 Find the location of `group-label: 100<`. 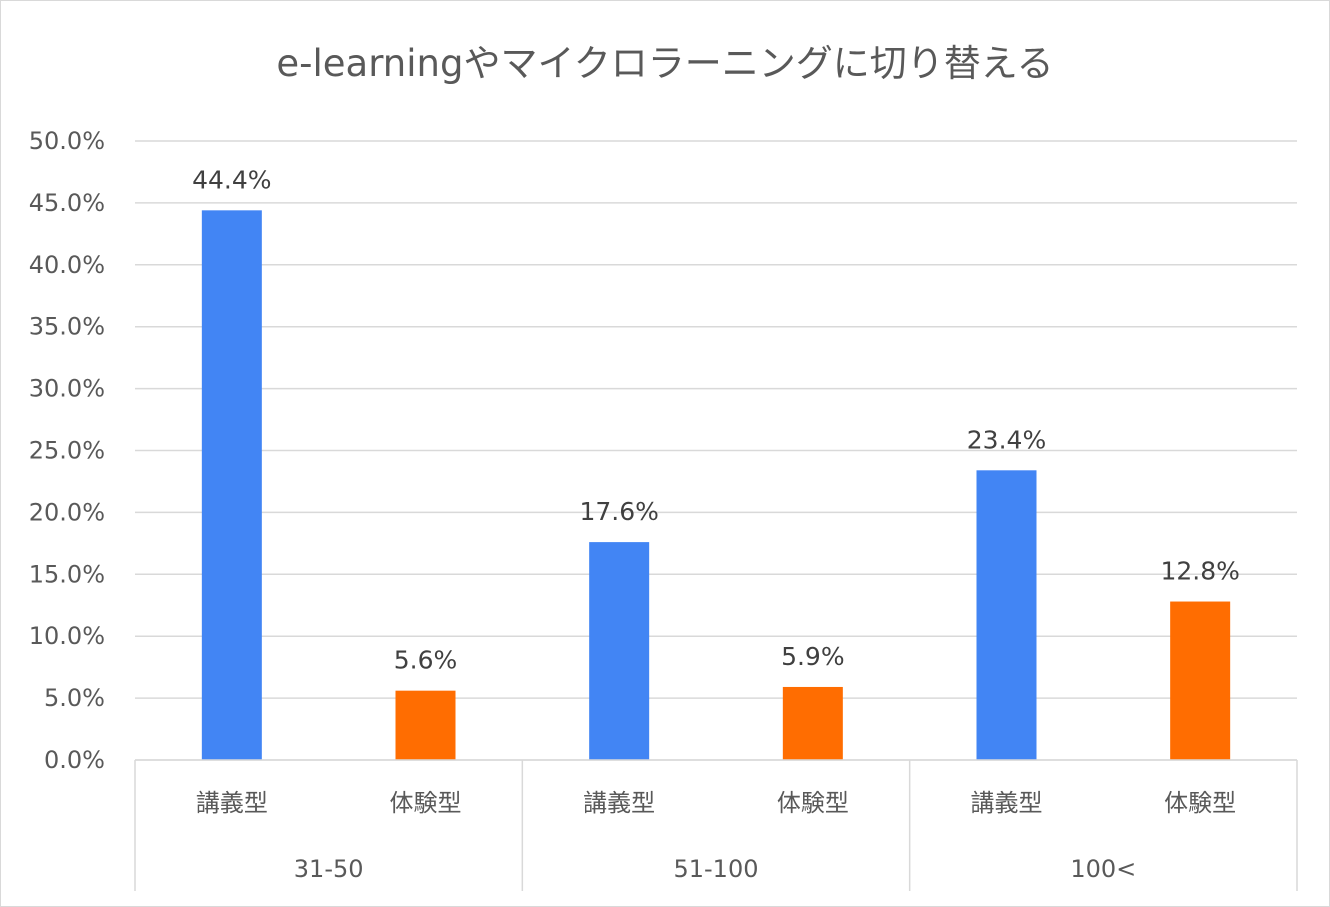

group-label: 100< is located at coordinates (1103, 869).